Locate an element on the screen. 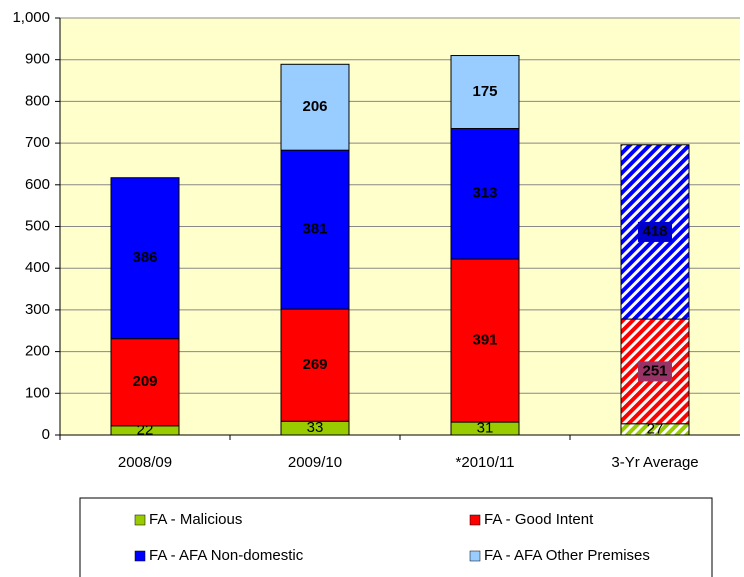  legend-label: FA - AFA Other Premises is located at coordinates (567, 555).